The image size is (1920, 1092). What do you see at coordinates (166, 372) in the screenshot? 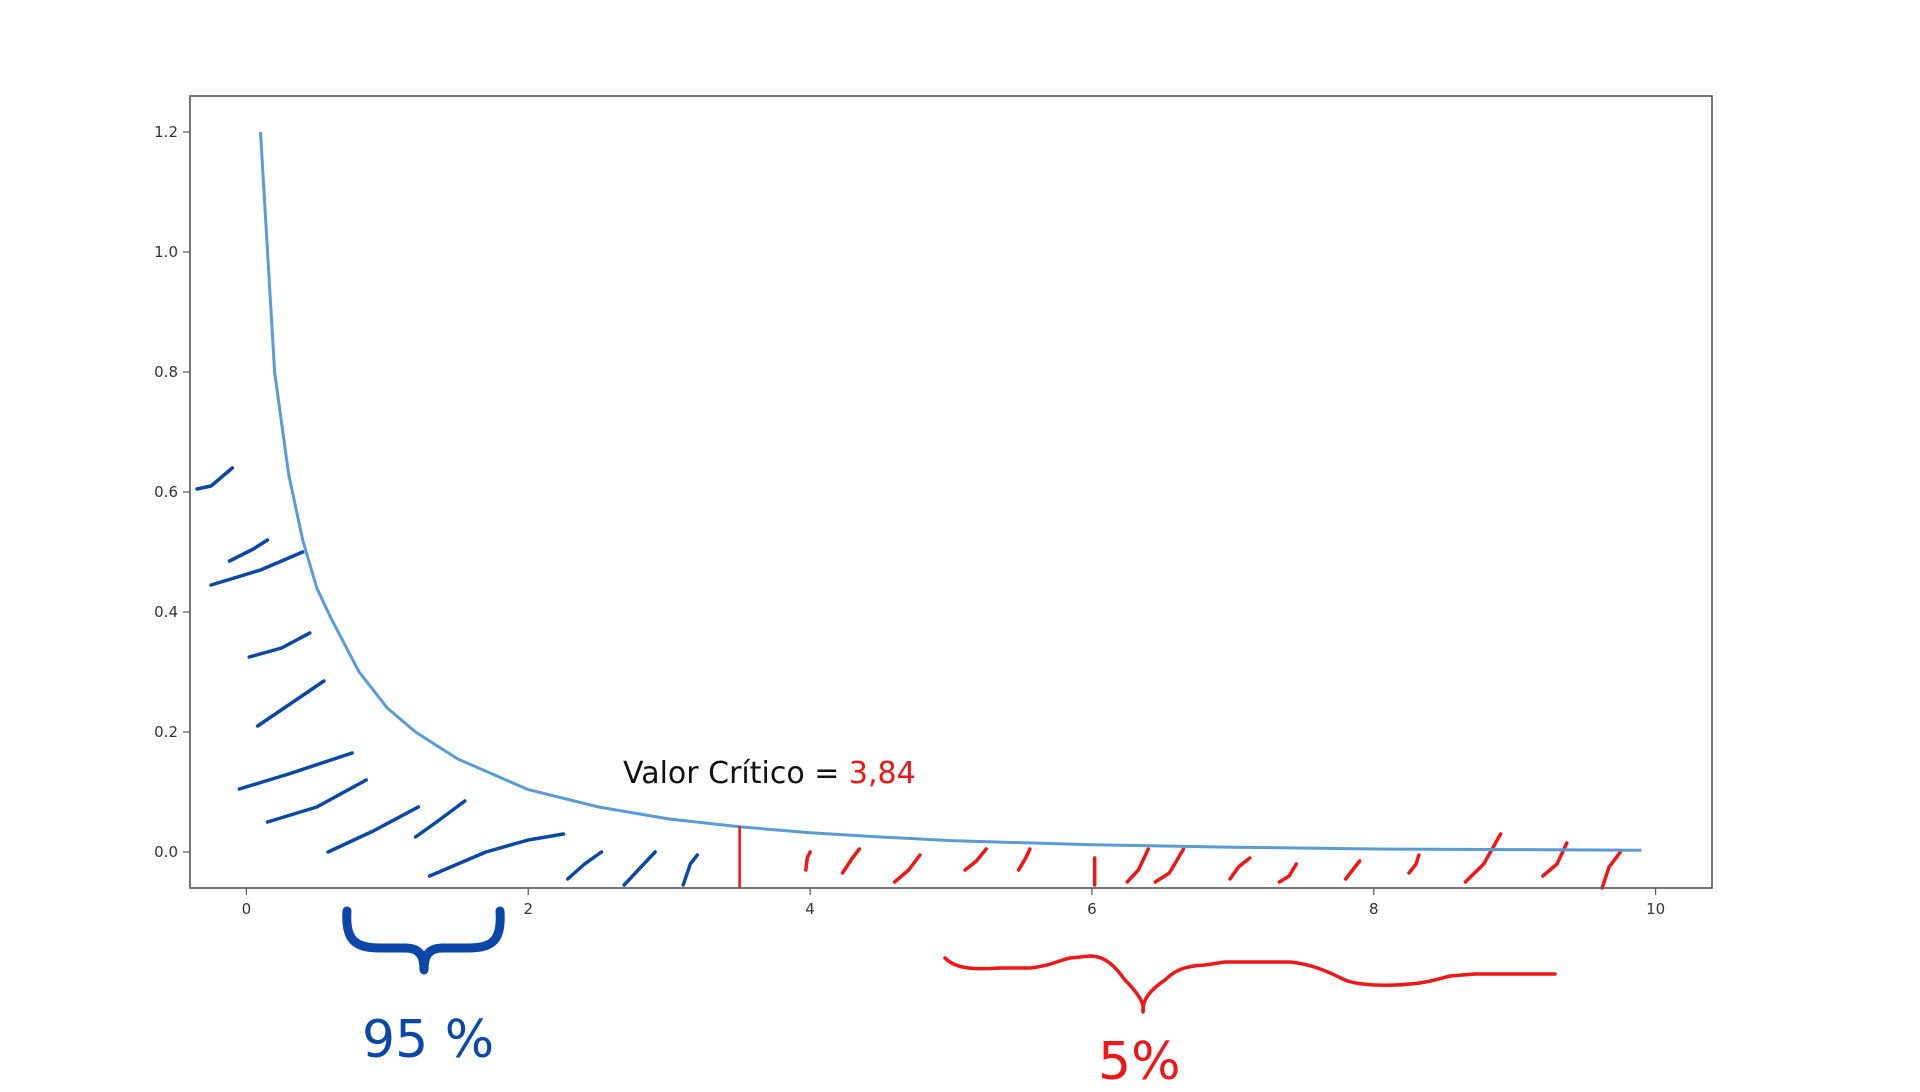
I see `y-tick-label: 0.8` at bounding box center [166, 372].